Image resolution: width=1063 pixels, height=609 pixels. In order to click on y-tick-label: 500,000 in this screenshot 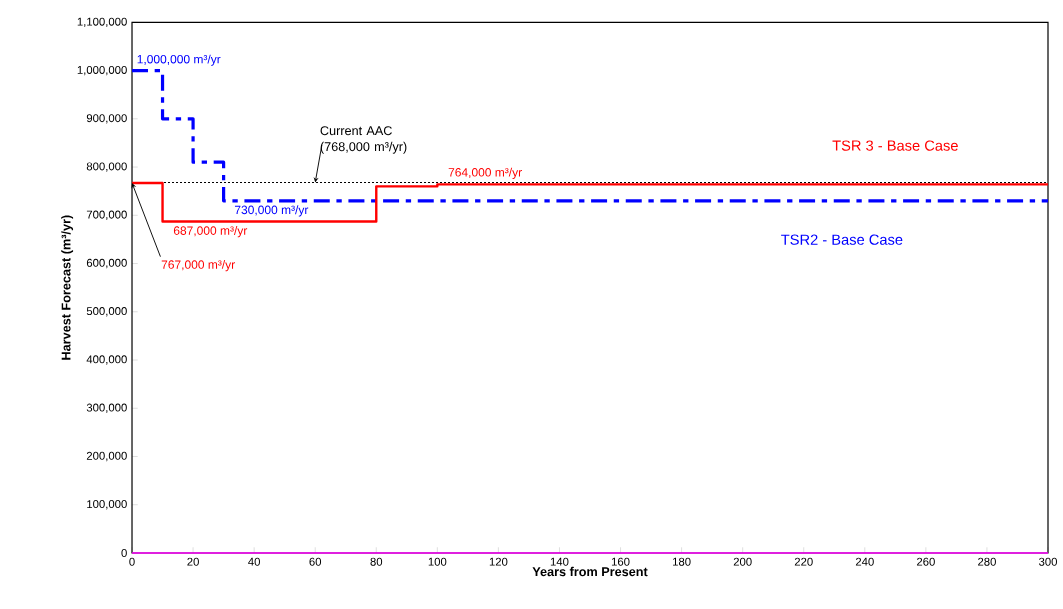, I will do `click(106, 312)`.